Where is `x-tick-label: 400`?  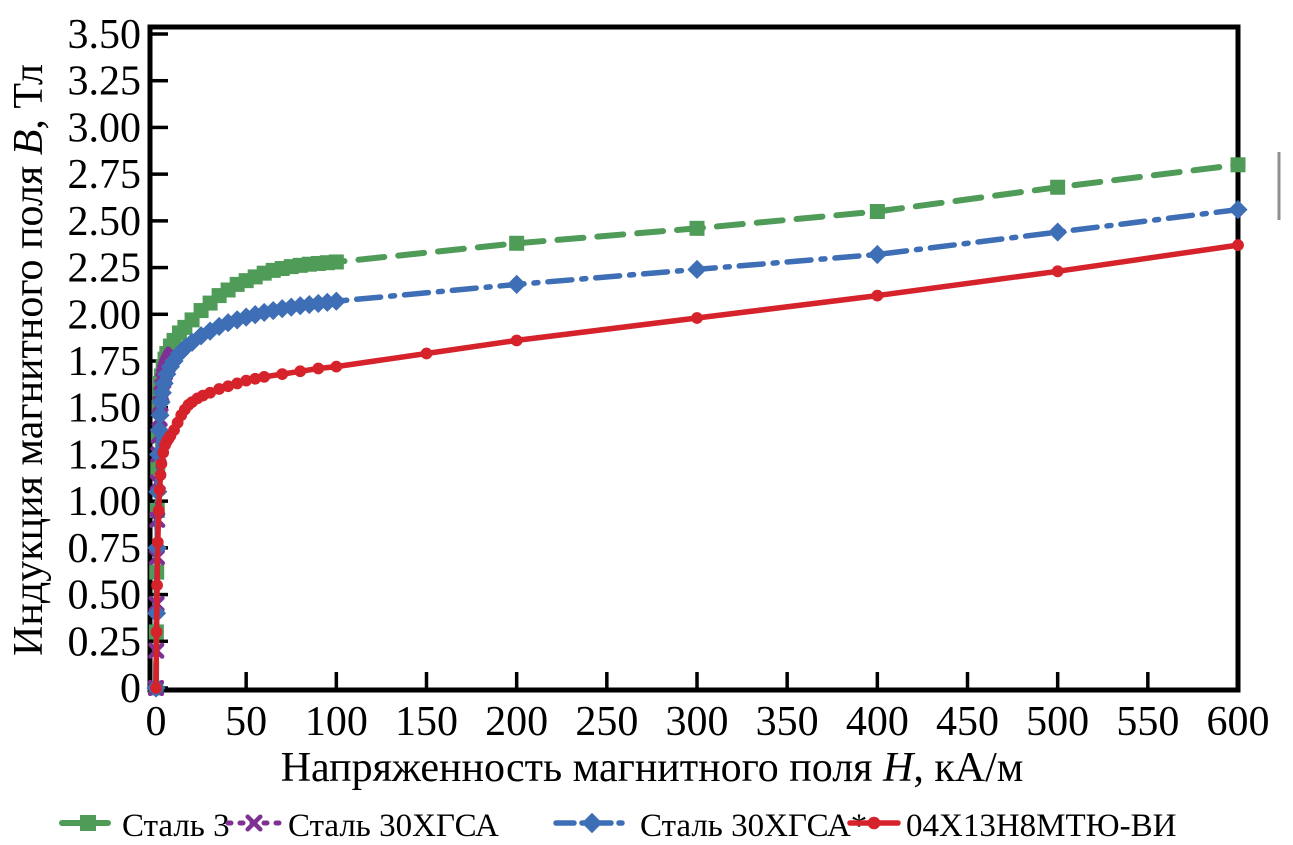
x-tick-label: 400 is located at coordinates (877, 722).